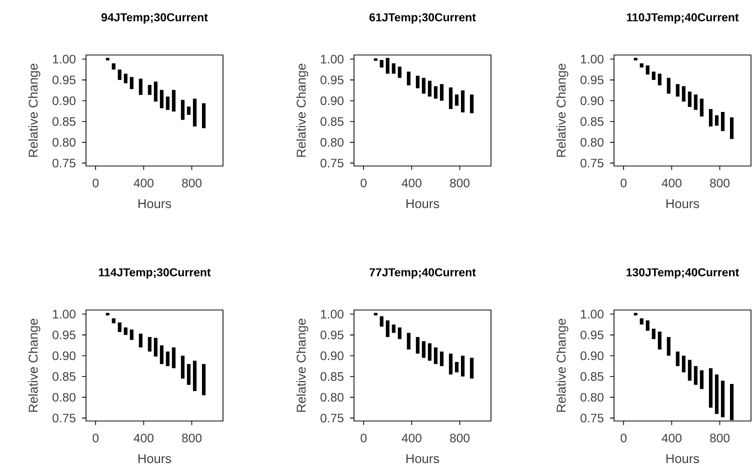 The height and width of the screenshot is (470, 754). What do you see at coordinates (682, 18) in the screenshot?
I see `chart-title: 110JTemp;40Current` at bounding box center [682, 18].